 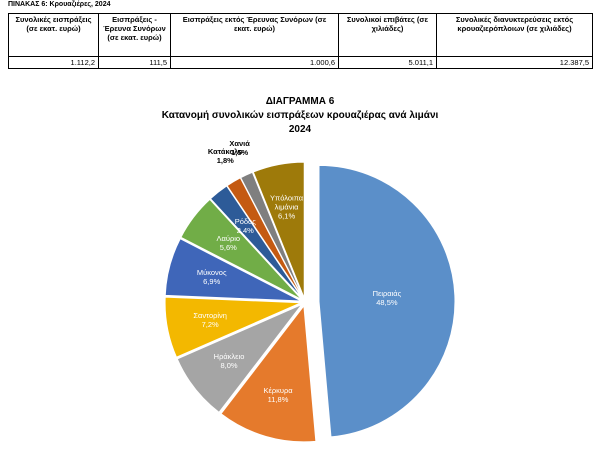 I want to click on value-label: 11,8%, so click(x=278, y=399).